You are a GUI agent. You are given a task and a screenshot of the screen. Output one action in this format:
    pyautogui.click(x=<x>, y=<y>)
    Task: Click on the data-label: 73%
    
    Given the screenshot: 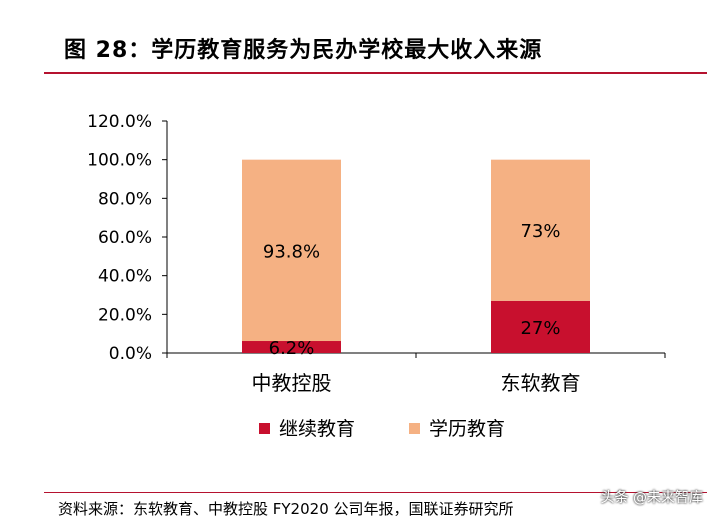 What is the action you would take?
    pyautogui.click(x=540, y=231)
    